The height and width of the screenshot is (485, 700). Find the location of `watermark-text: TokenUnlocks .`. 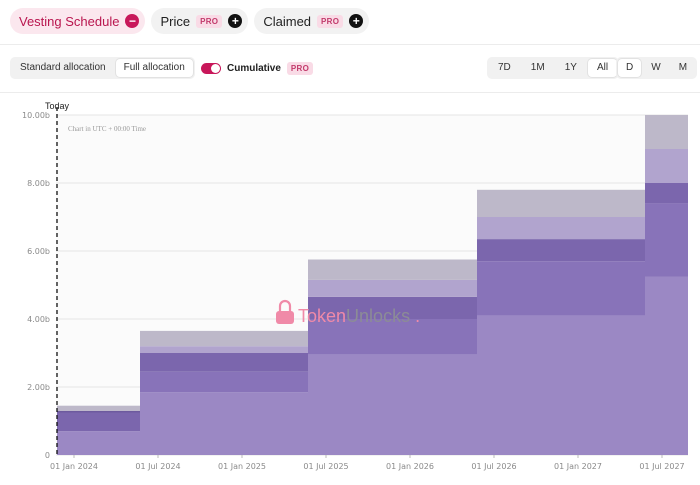

watermark-text: TokenUnlocks . is located at coordinates (359, 316).